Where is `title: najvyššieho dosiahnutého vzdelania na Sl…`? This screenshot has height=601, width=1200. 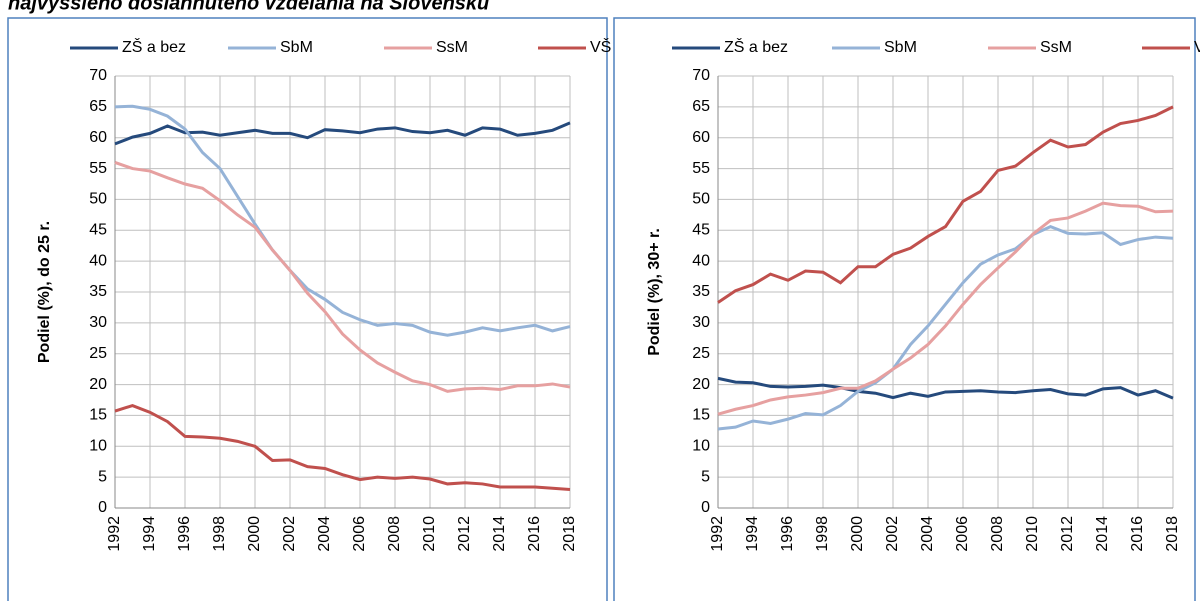 title: najvyššieho dosiahnutého vzdelania na Sl… is located at coordinates (248, 7).